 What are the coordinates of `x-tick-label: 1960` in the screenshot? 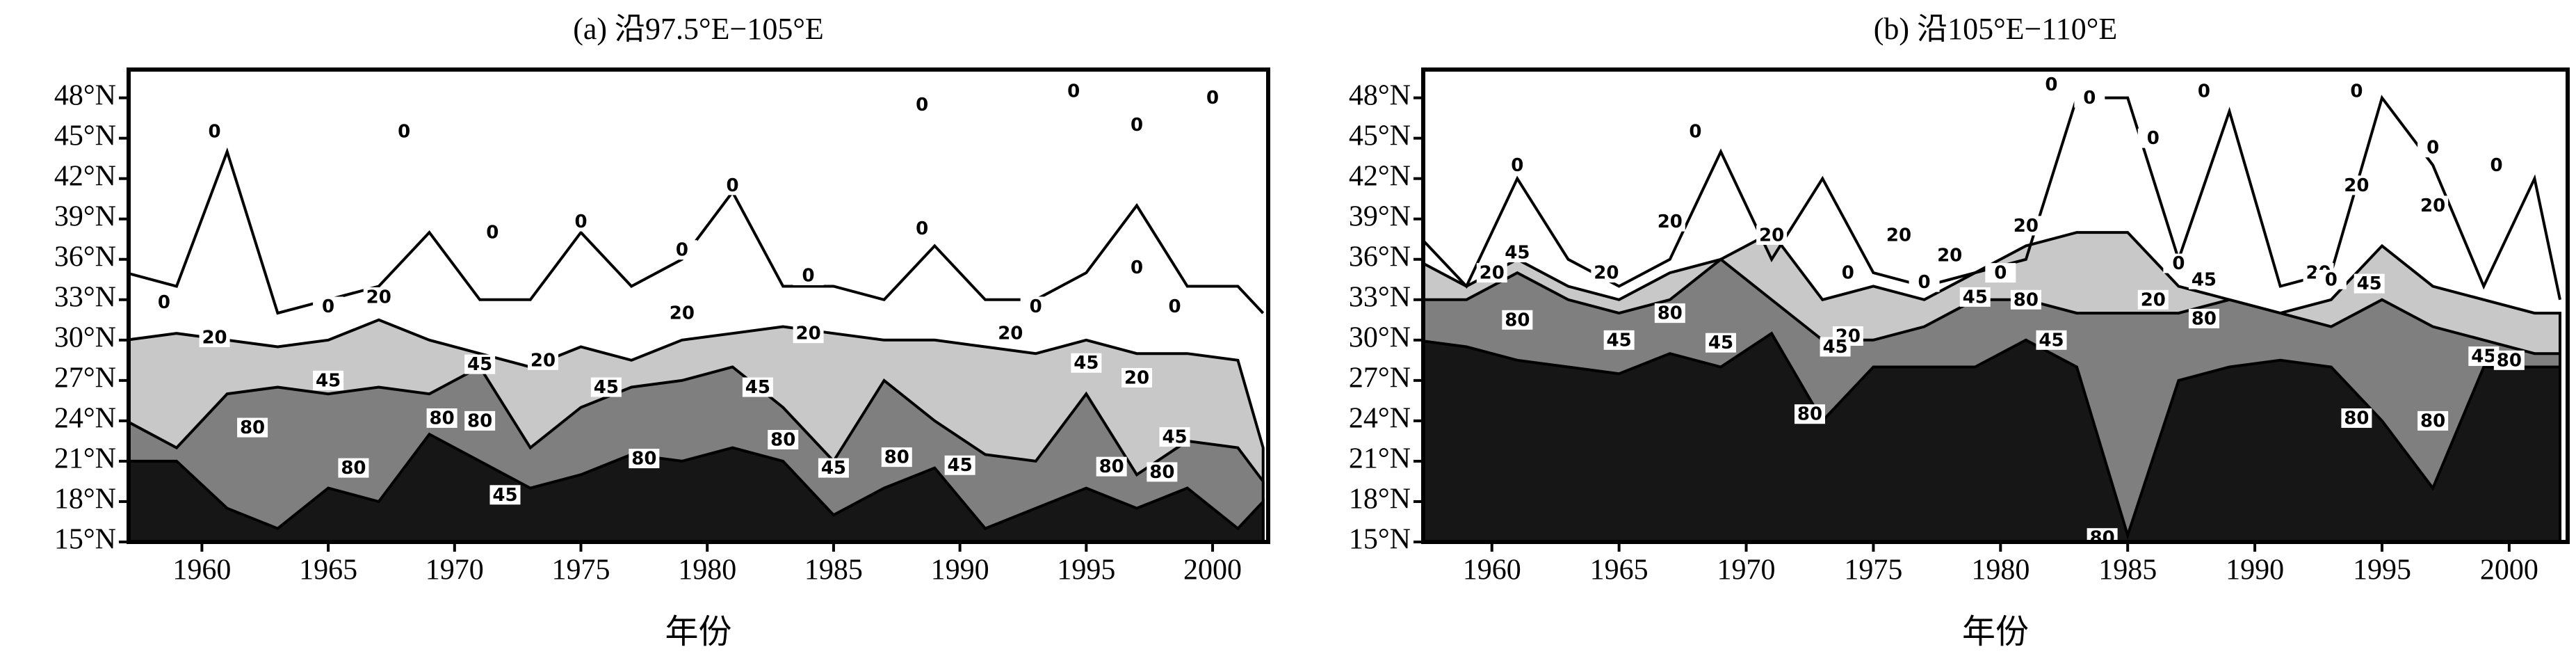 It's located at (1492, 570).